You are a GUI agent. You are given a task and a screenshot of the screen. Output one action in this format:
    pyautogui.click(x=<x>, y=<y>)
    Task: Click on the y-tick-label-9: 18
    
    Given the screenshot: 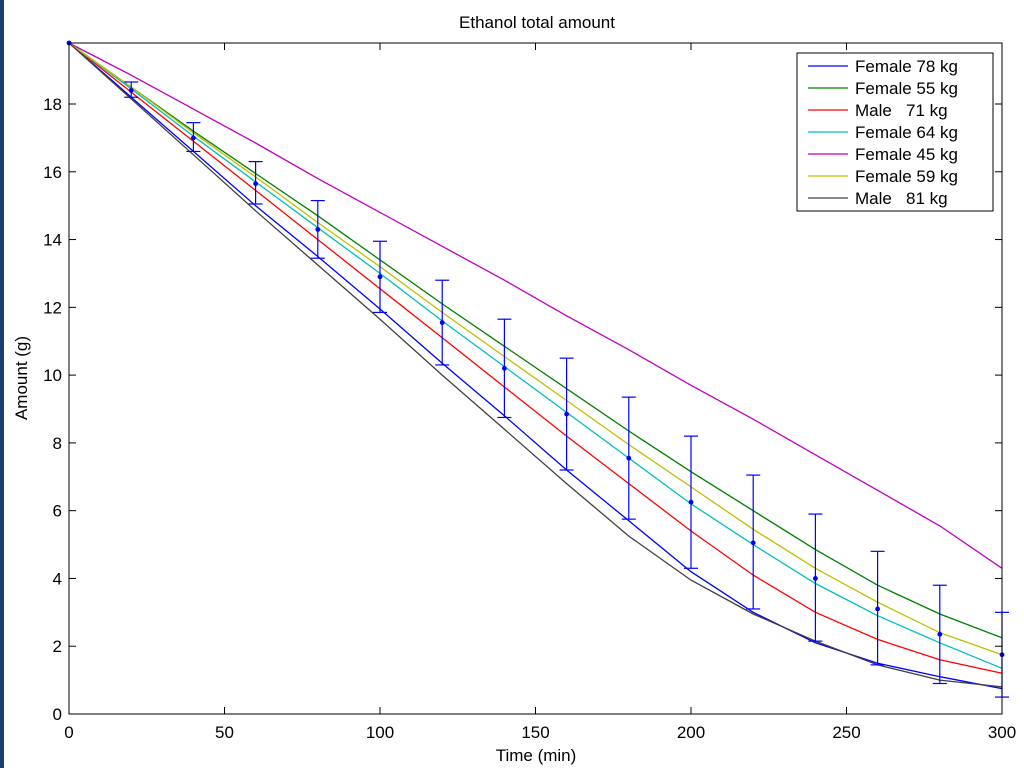 What is the action you would take?
    pyautogui.click(x=52, y=104)
    